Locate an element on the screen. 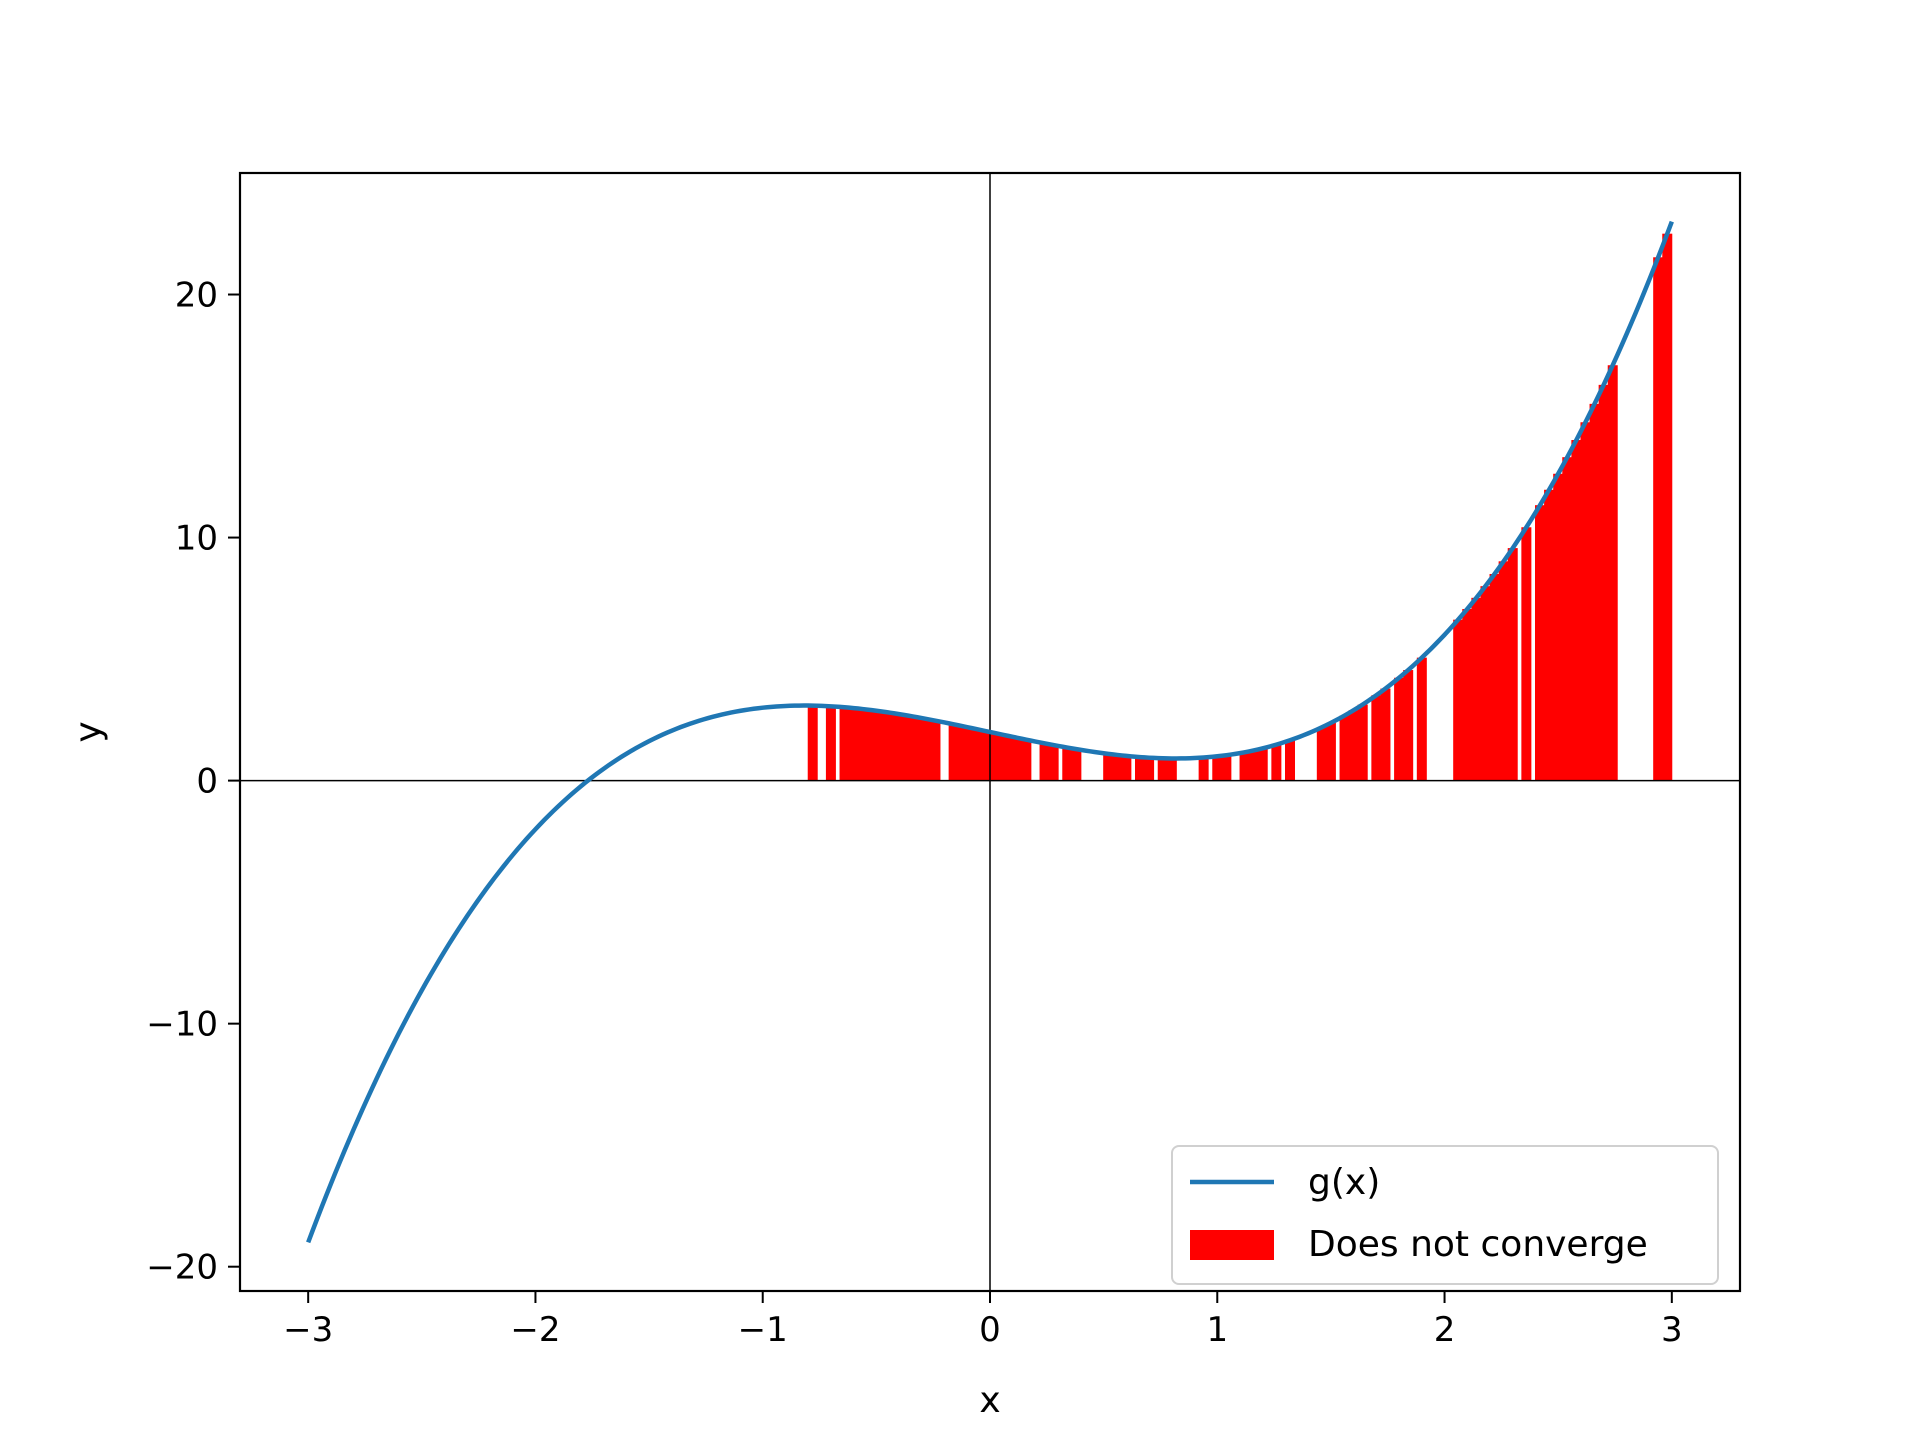 The height and width of the screenshot is (1440, 1920). y-tick-label: 20 is located at coordinates (196, 296).